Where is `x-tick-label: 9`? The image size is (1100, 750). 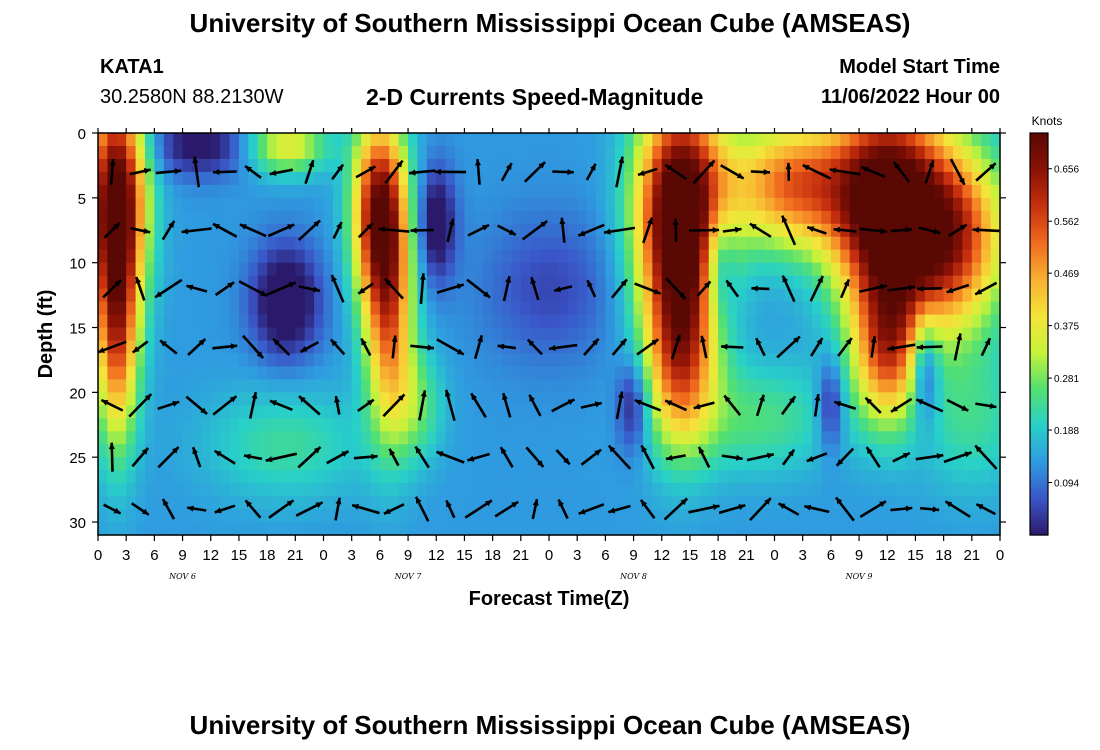
x-tick-label: 9 is located at coordinates (182, 555).